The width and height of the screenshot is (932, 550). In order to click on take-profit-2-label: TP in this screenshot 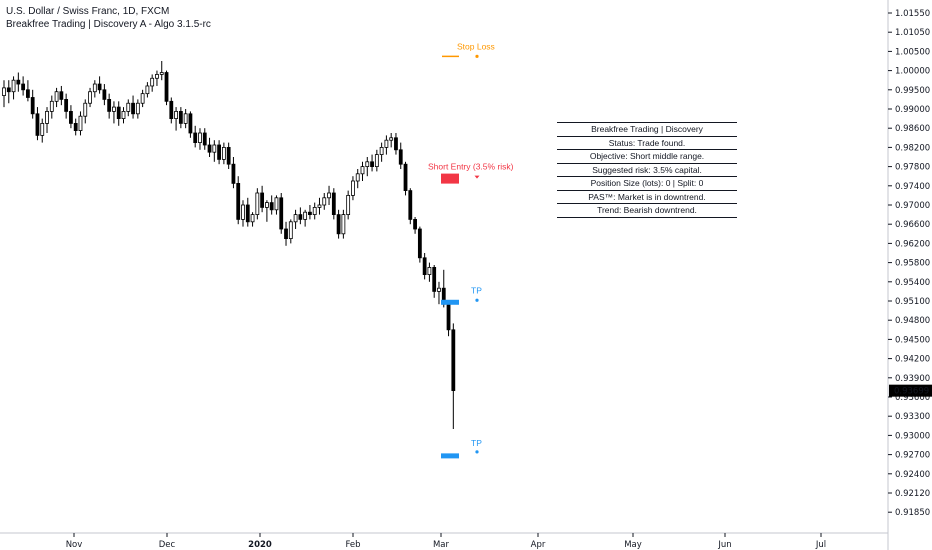, I will do `click(476, 443)`.